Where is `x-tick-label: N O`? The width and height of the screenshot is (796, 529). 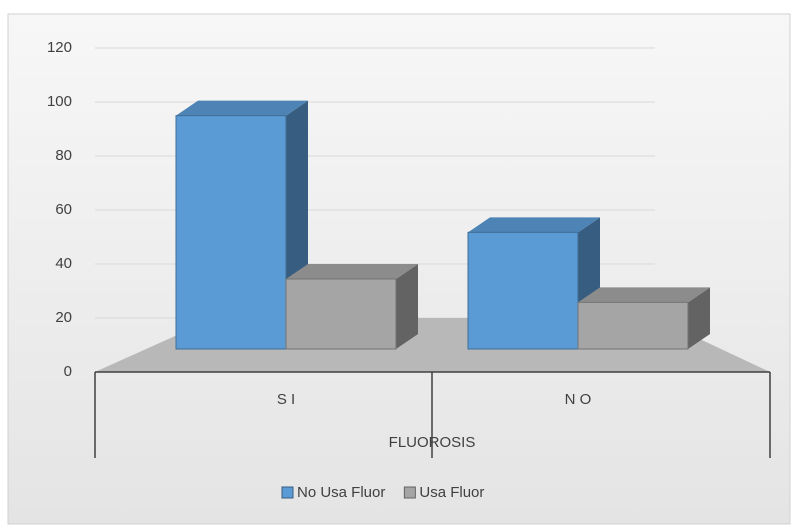
x-tick-label: N O is located at coordinates (578, 399).